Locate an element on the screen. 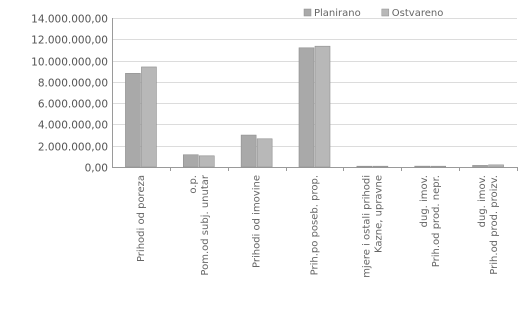  legend-label: Ostvareno is located at coordinates (418, 13).